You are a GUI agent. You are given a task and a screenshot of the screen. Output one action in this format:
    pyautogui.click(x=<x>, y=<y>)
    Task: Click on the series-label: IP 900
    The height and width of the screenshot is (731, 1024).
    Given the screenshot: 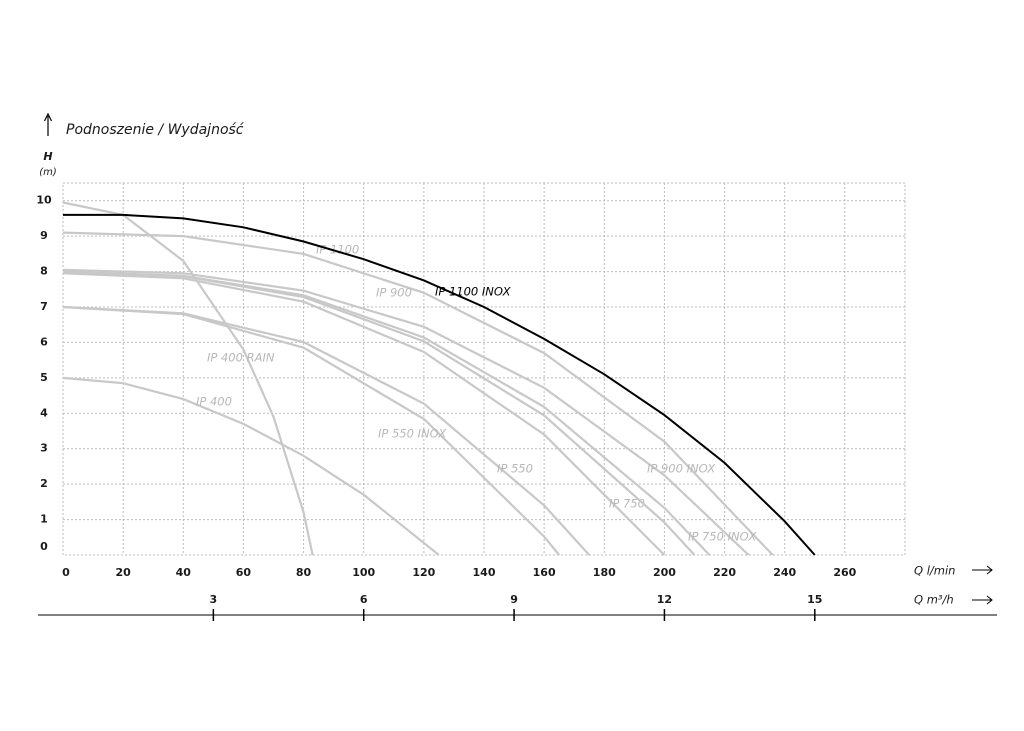 What is the action you would take?
    pyautogui.click(x=394, y=293)
    